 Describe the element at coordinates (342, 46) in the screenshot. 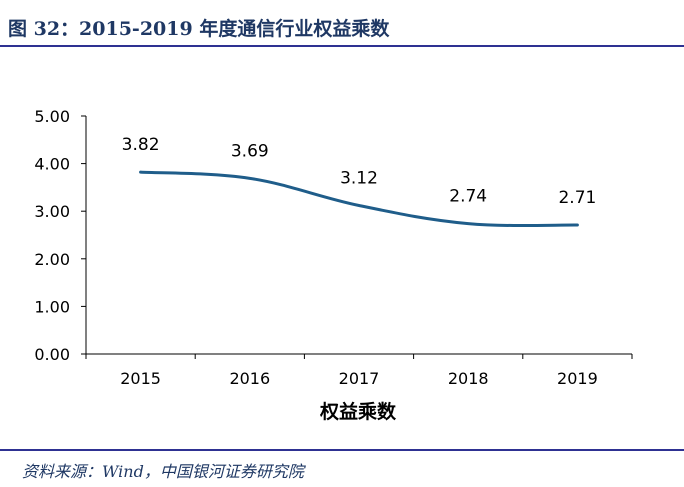

I see `title-rule` at that location.